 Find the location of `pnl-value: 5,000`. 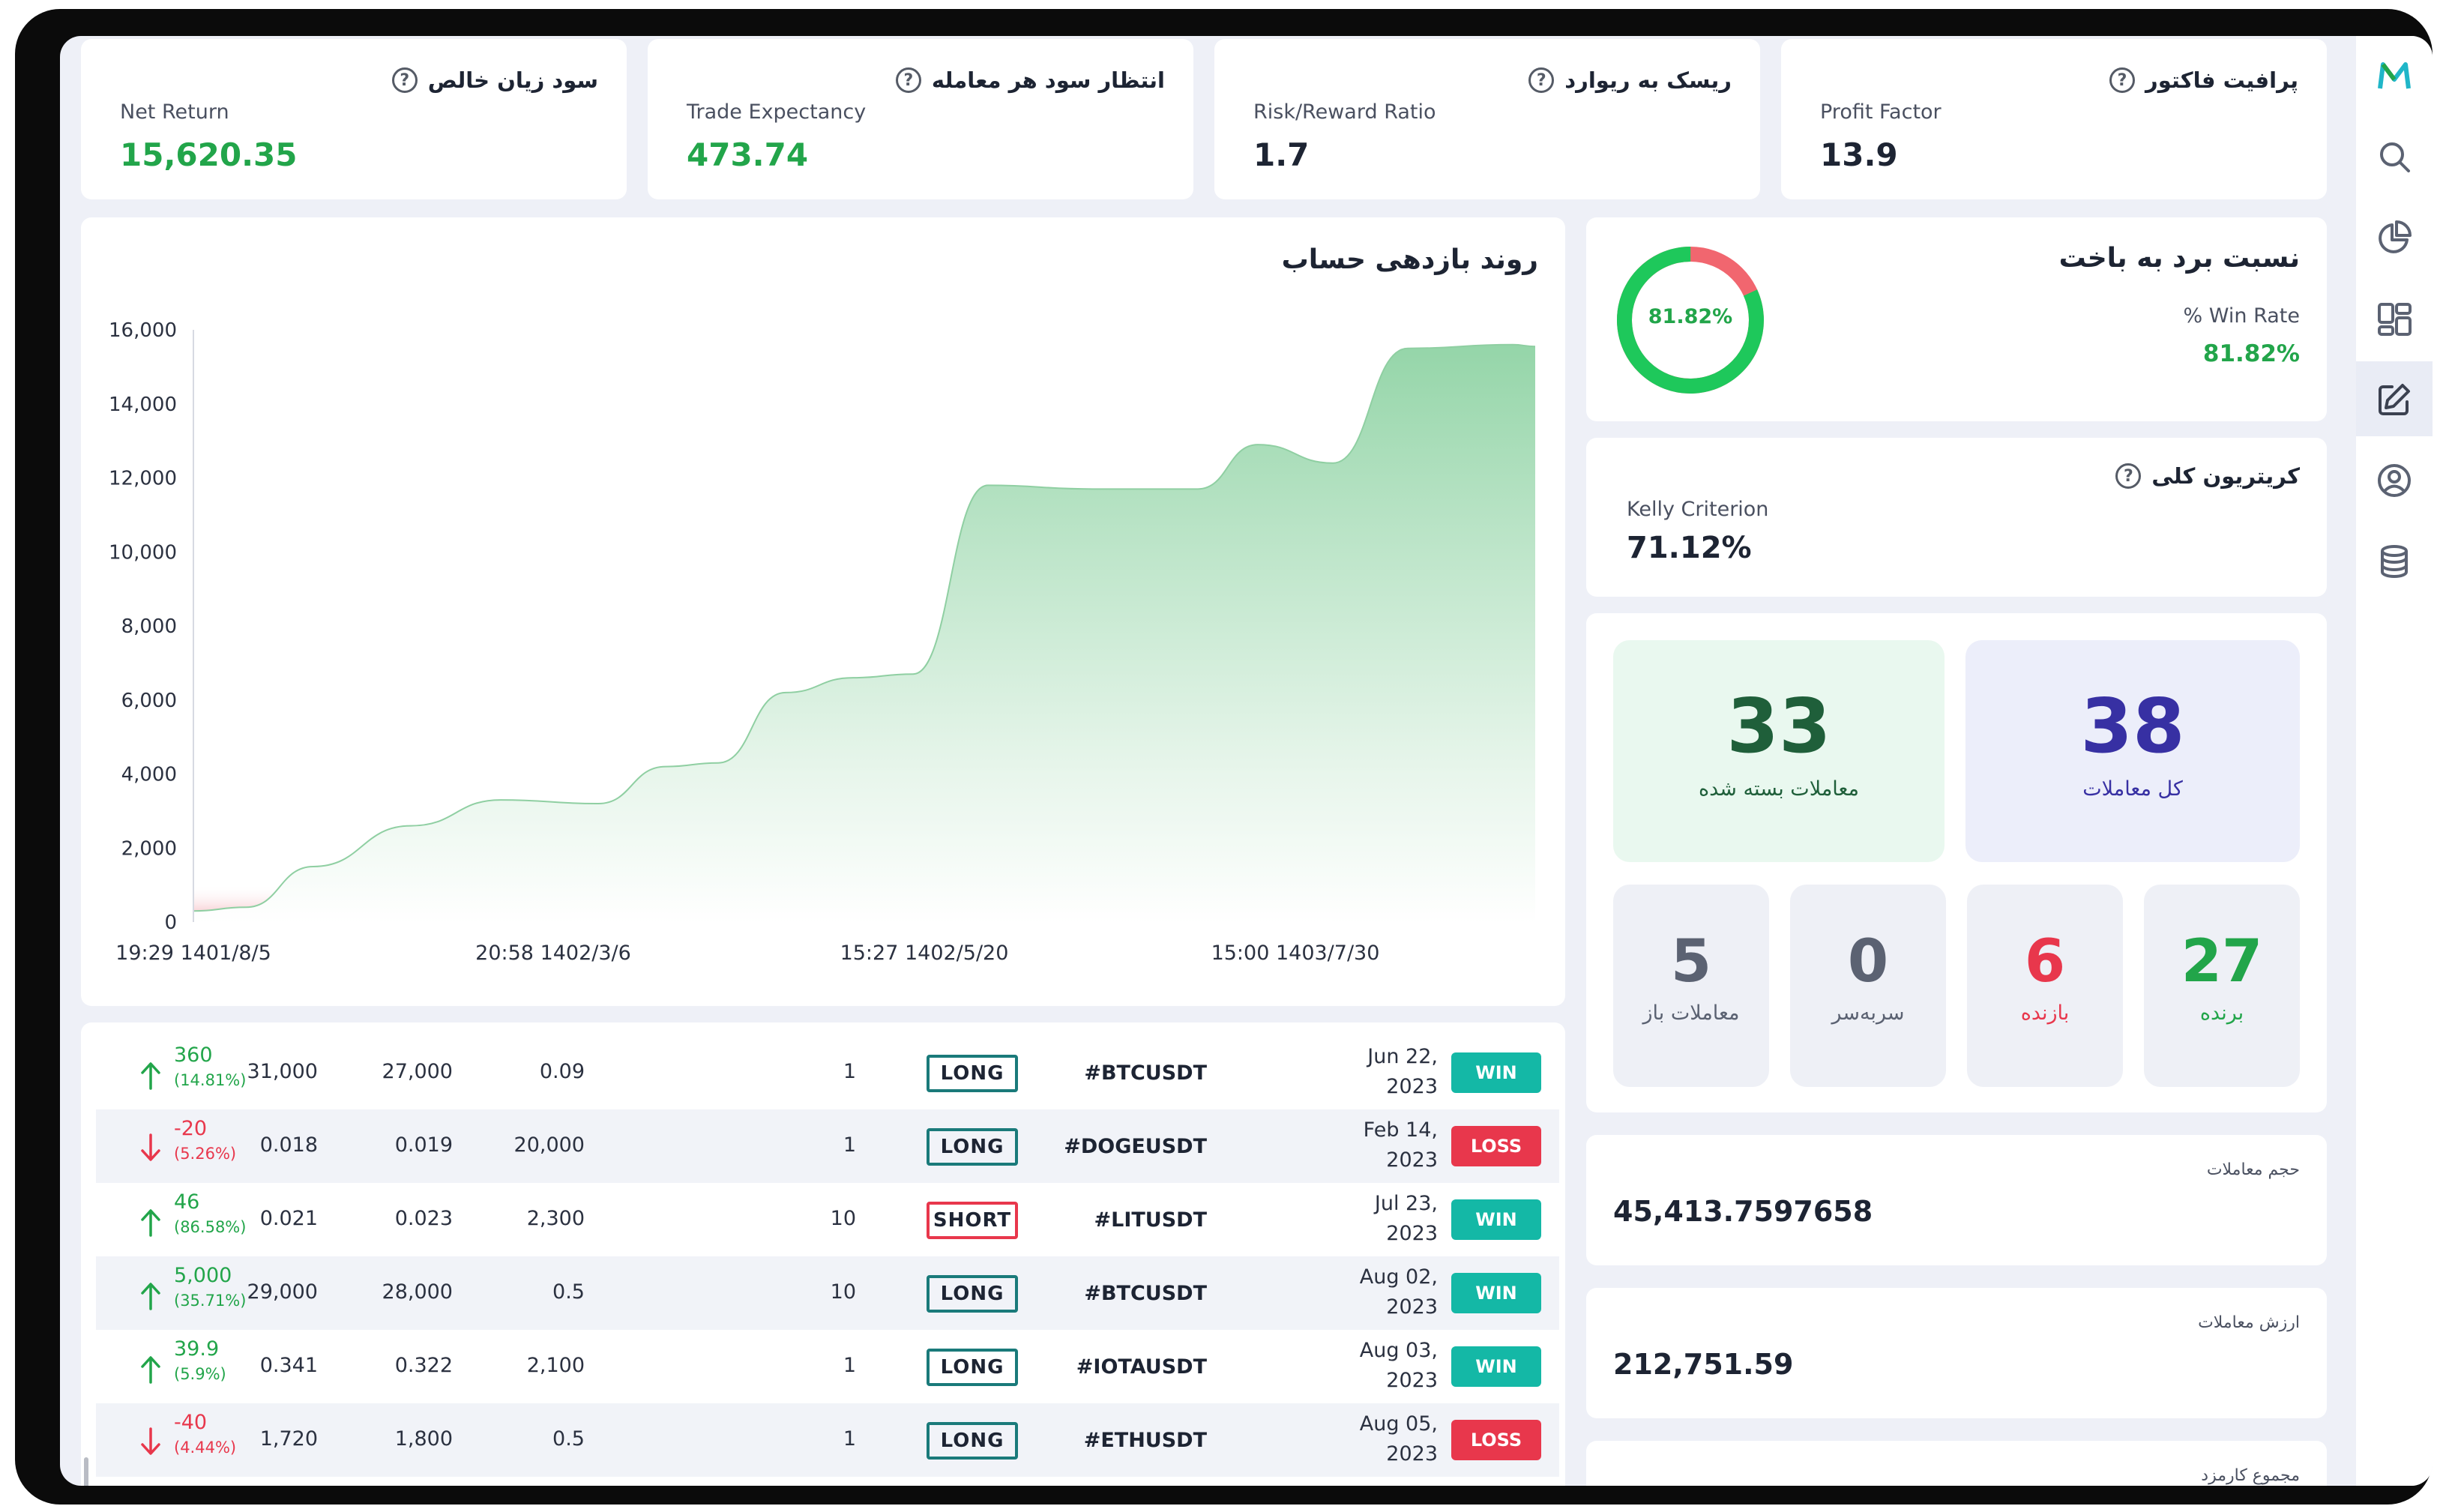

pnl-value: 5,000 is located at coordinates (203, 1275).